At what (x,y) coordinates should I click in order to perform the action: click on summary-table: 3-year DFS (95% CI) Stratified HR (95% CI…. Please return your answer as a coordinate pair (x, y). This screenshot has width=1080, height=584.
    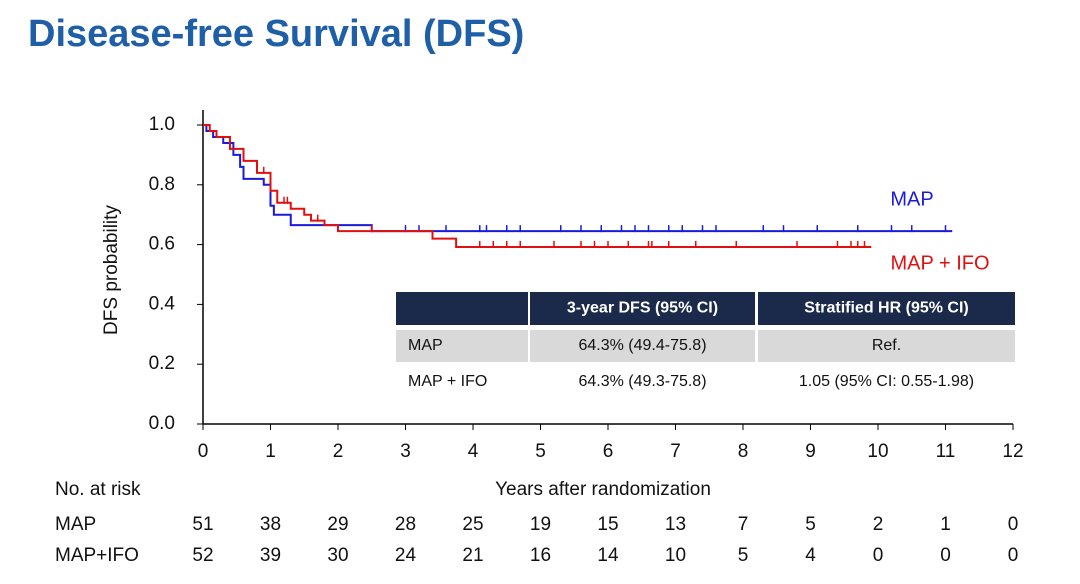
    Looking at the image, I should click on (705, 345).